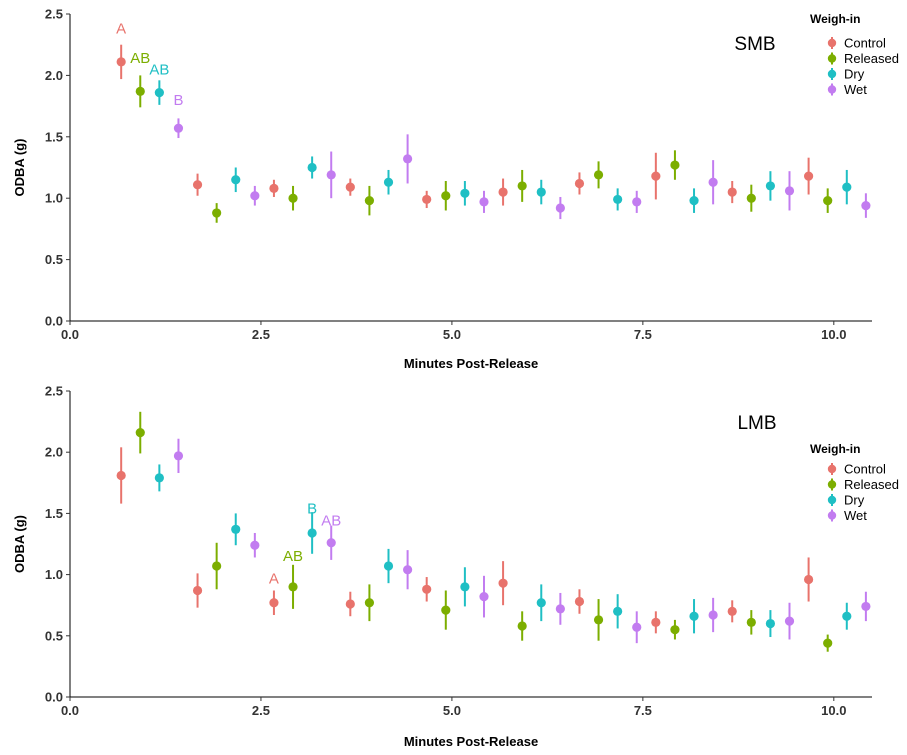 The width and height of the screenshot is (907, 755). I want to click on y-tick-label: 0.5, so click(54, 259).